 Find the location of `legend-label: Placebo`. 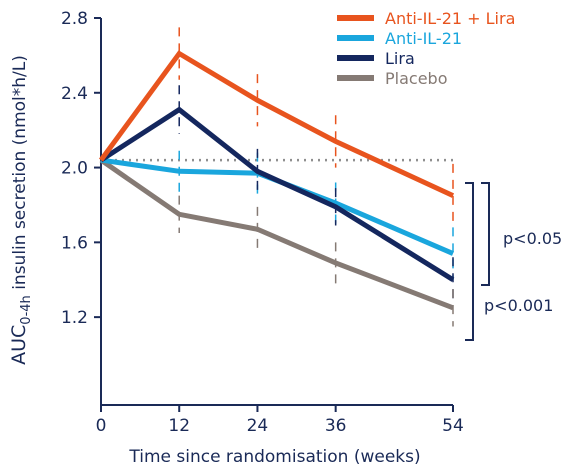

legend-label: Placebo is located at coordinates (416, 78).